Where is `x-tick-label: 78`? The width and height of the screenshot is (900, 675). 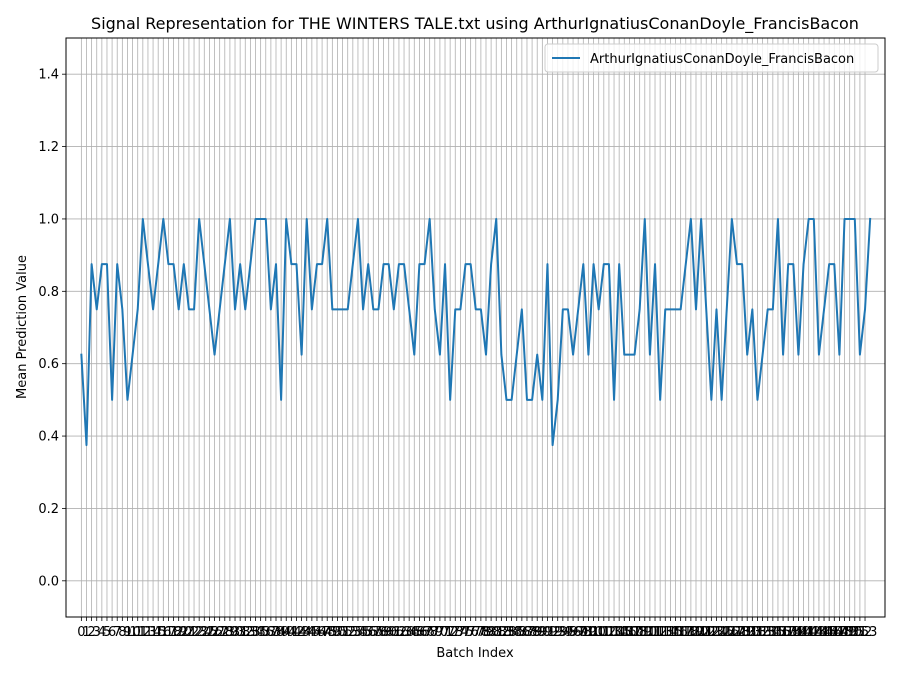
x-tick-label: 78 is located at coordinates (481, 632).